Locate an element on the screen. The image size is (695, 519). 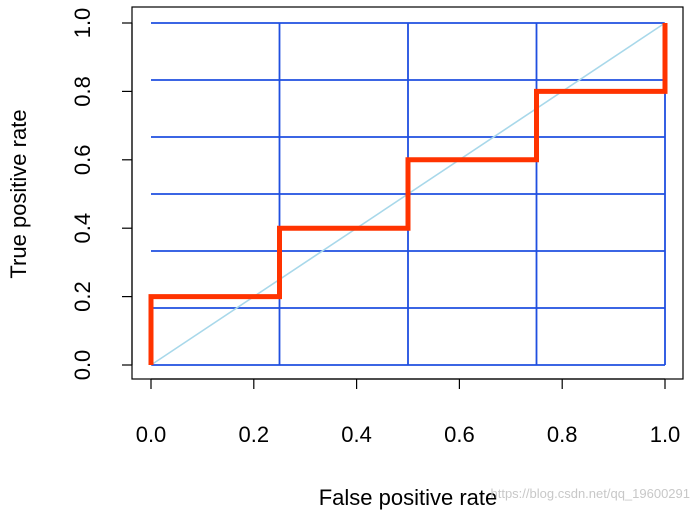
x-tick-label: 0.6 is located at coordinates (459, 434).